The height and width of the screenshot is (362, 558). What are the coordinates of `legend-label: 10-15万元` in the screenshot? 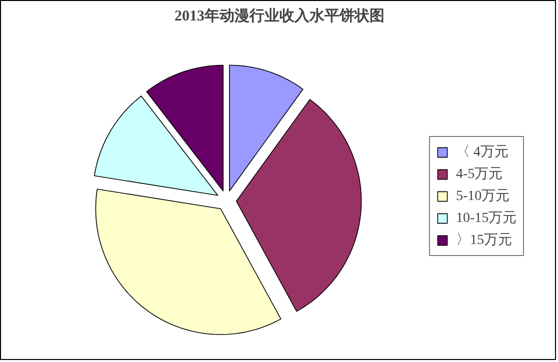 It's located at (486, 218).